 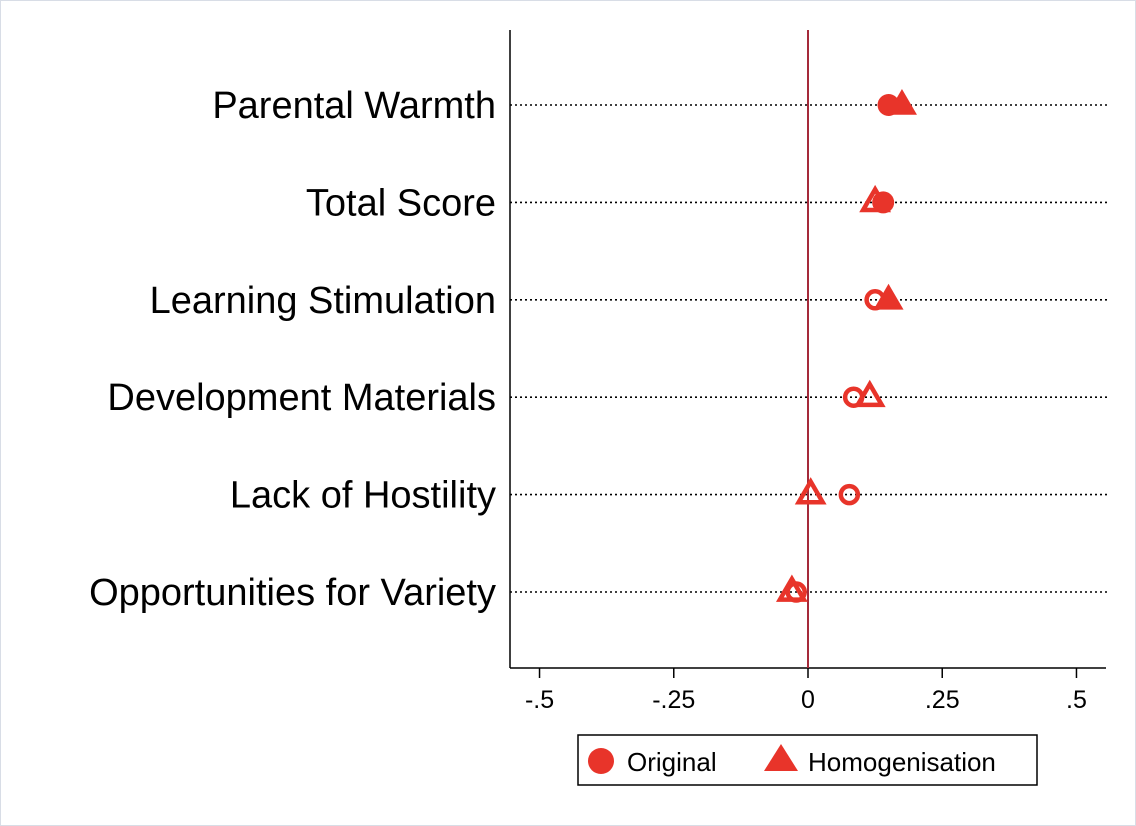 I want to click on category-label: Development Materials, so click(x=301, y=398).